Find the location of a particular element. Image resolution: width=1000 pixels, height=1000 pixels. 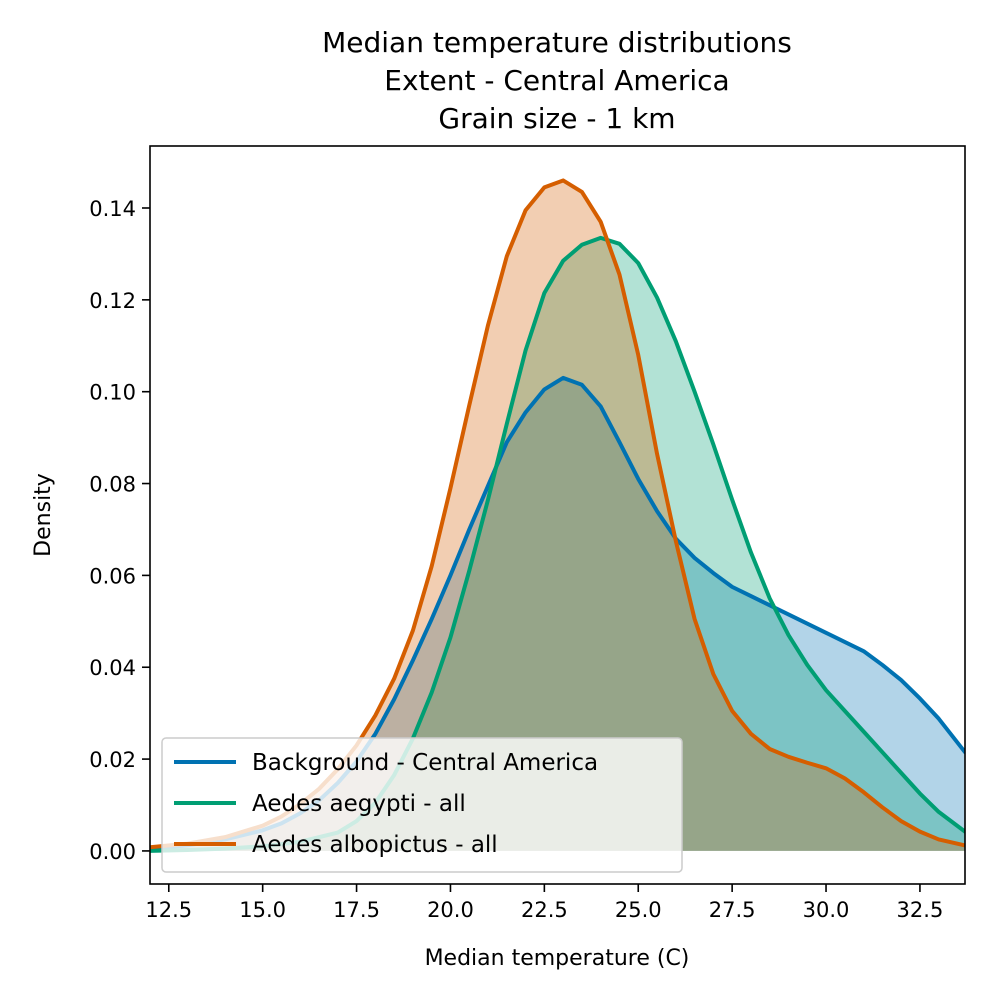

y-tick-label: 0.10 is located at coordinates (112, 393).